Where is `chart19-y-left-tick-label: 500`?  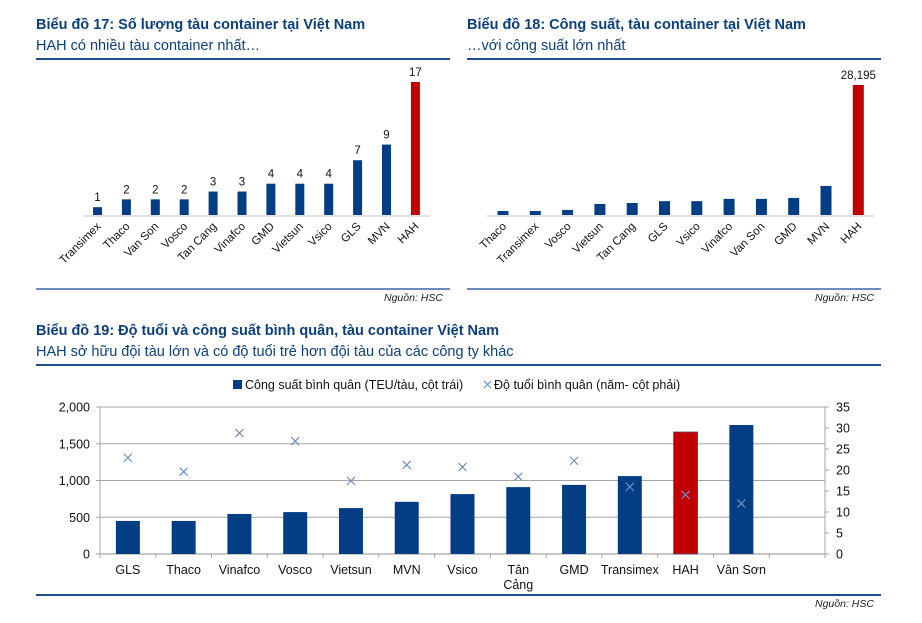
chart19-y-left-tick-label: 500 is located at coordinates (79, 518).